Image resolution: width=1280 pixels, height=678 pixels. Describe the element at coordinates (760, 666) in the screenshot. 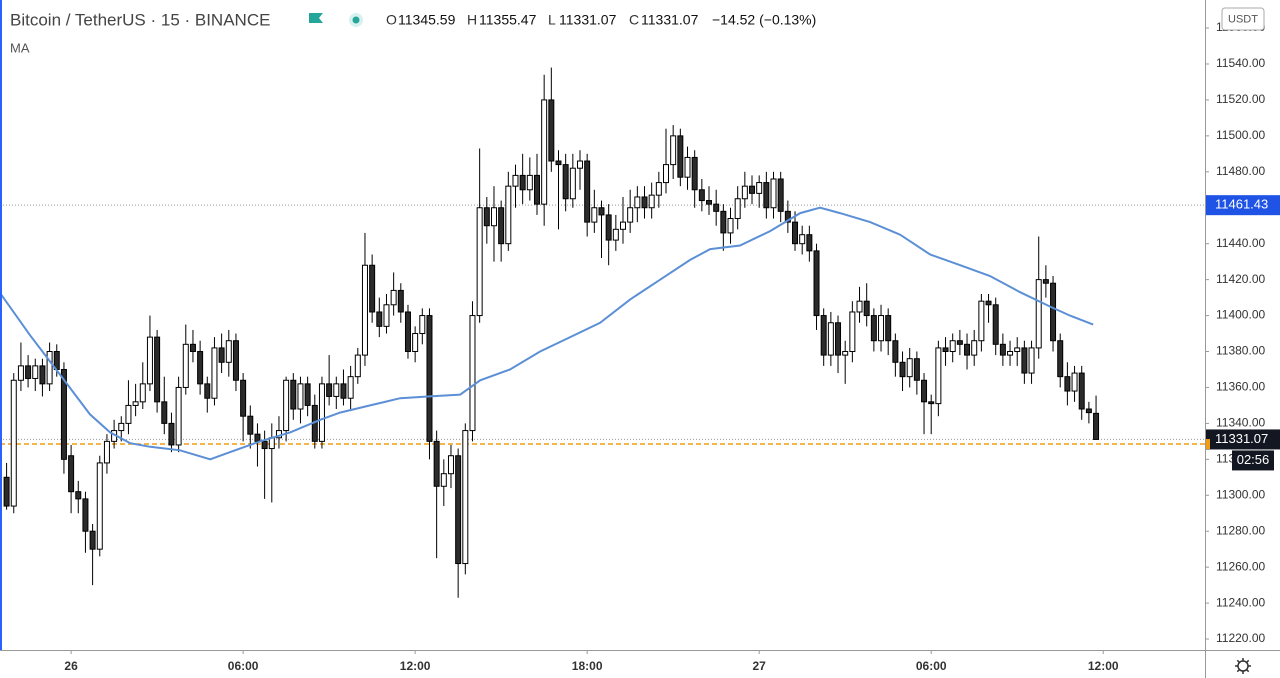

I see `x-tick-label: 27` at that location.